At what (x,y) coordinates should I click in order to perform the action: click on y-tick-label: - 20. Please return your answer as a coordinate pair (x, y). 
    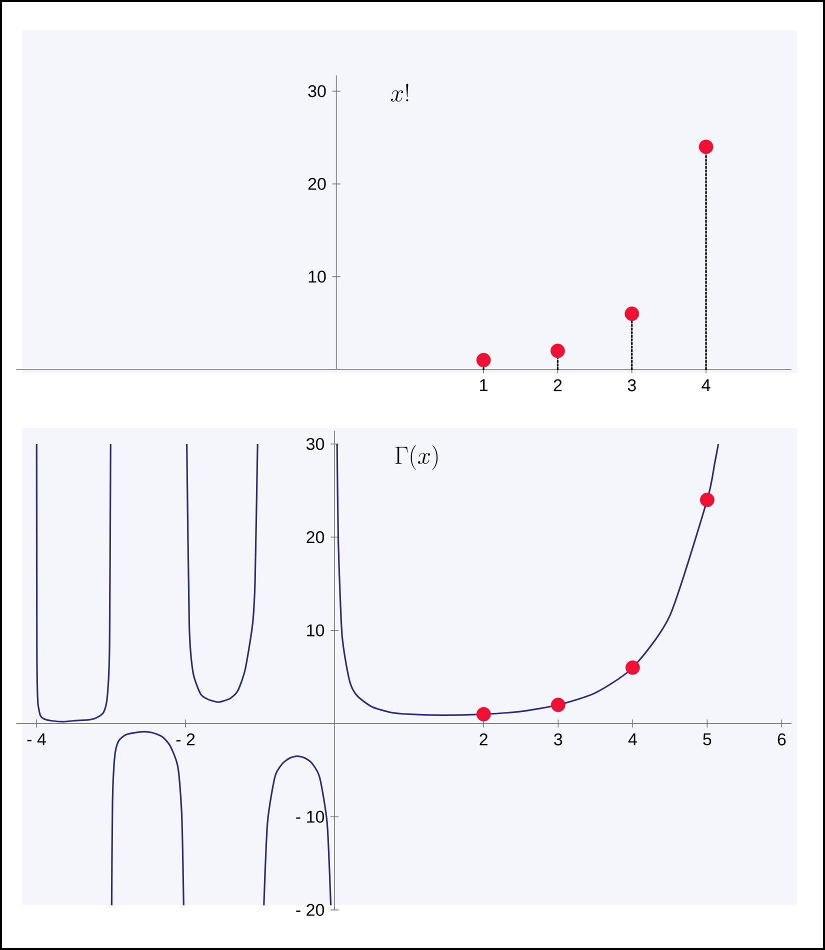
    Looking at the image, I should click on (310, 910).